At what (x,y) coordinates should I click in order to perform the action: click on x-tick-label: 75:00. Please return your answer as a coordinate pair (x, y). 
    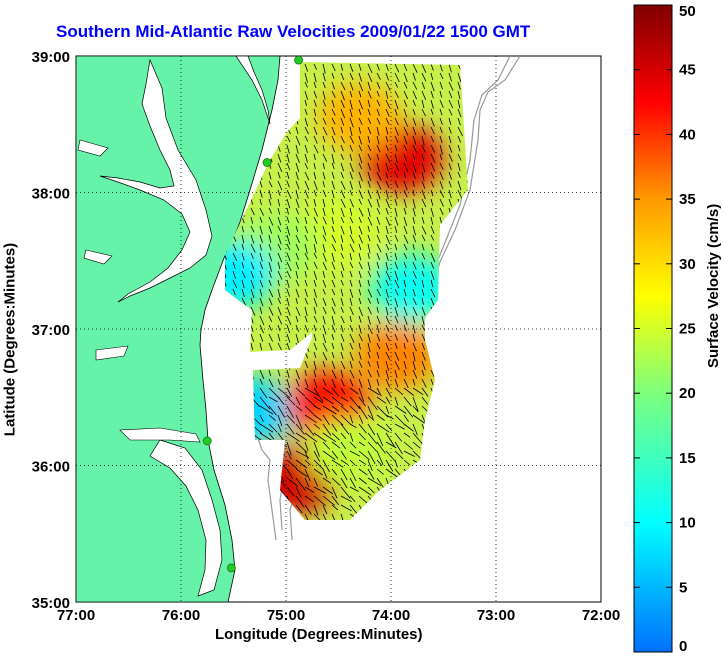
    Looking at the image, I should click on (286, 615).